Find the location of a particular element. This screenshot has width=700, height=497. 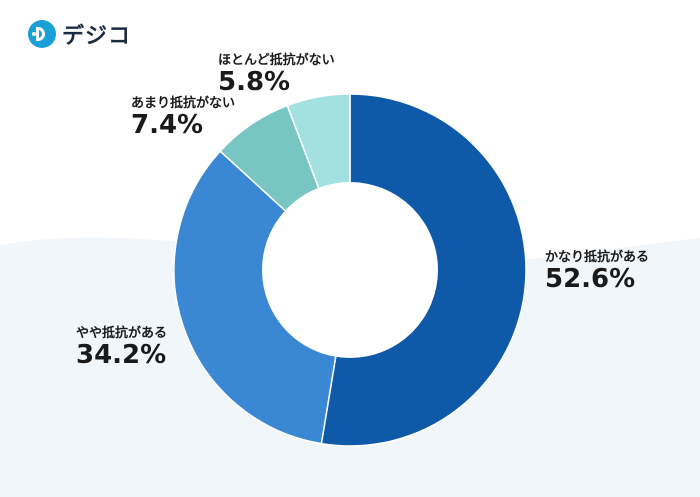

slice-percent-label: 52.6% is located at coordinates (590, 279).